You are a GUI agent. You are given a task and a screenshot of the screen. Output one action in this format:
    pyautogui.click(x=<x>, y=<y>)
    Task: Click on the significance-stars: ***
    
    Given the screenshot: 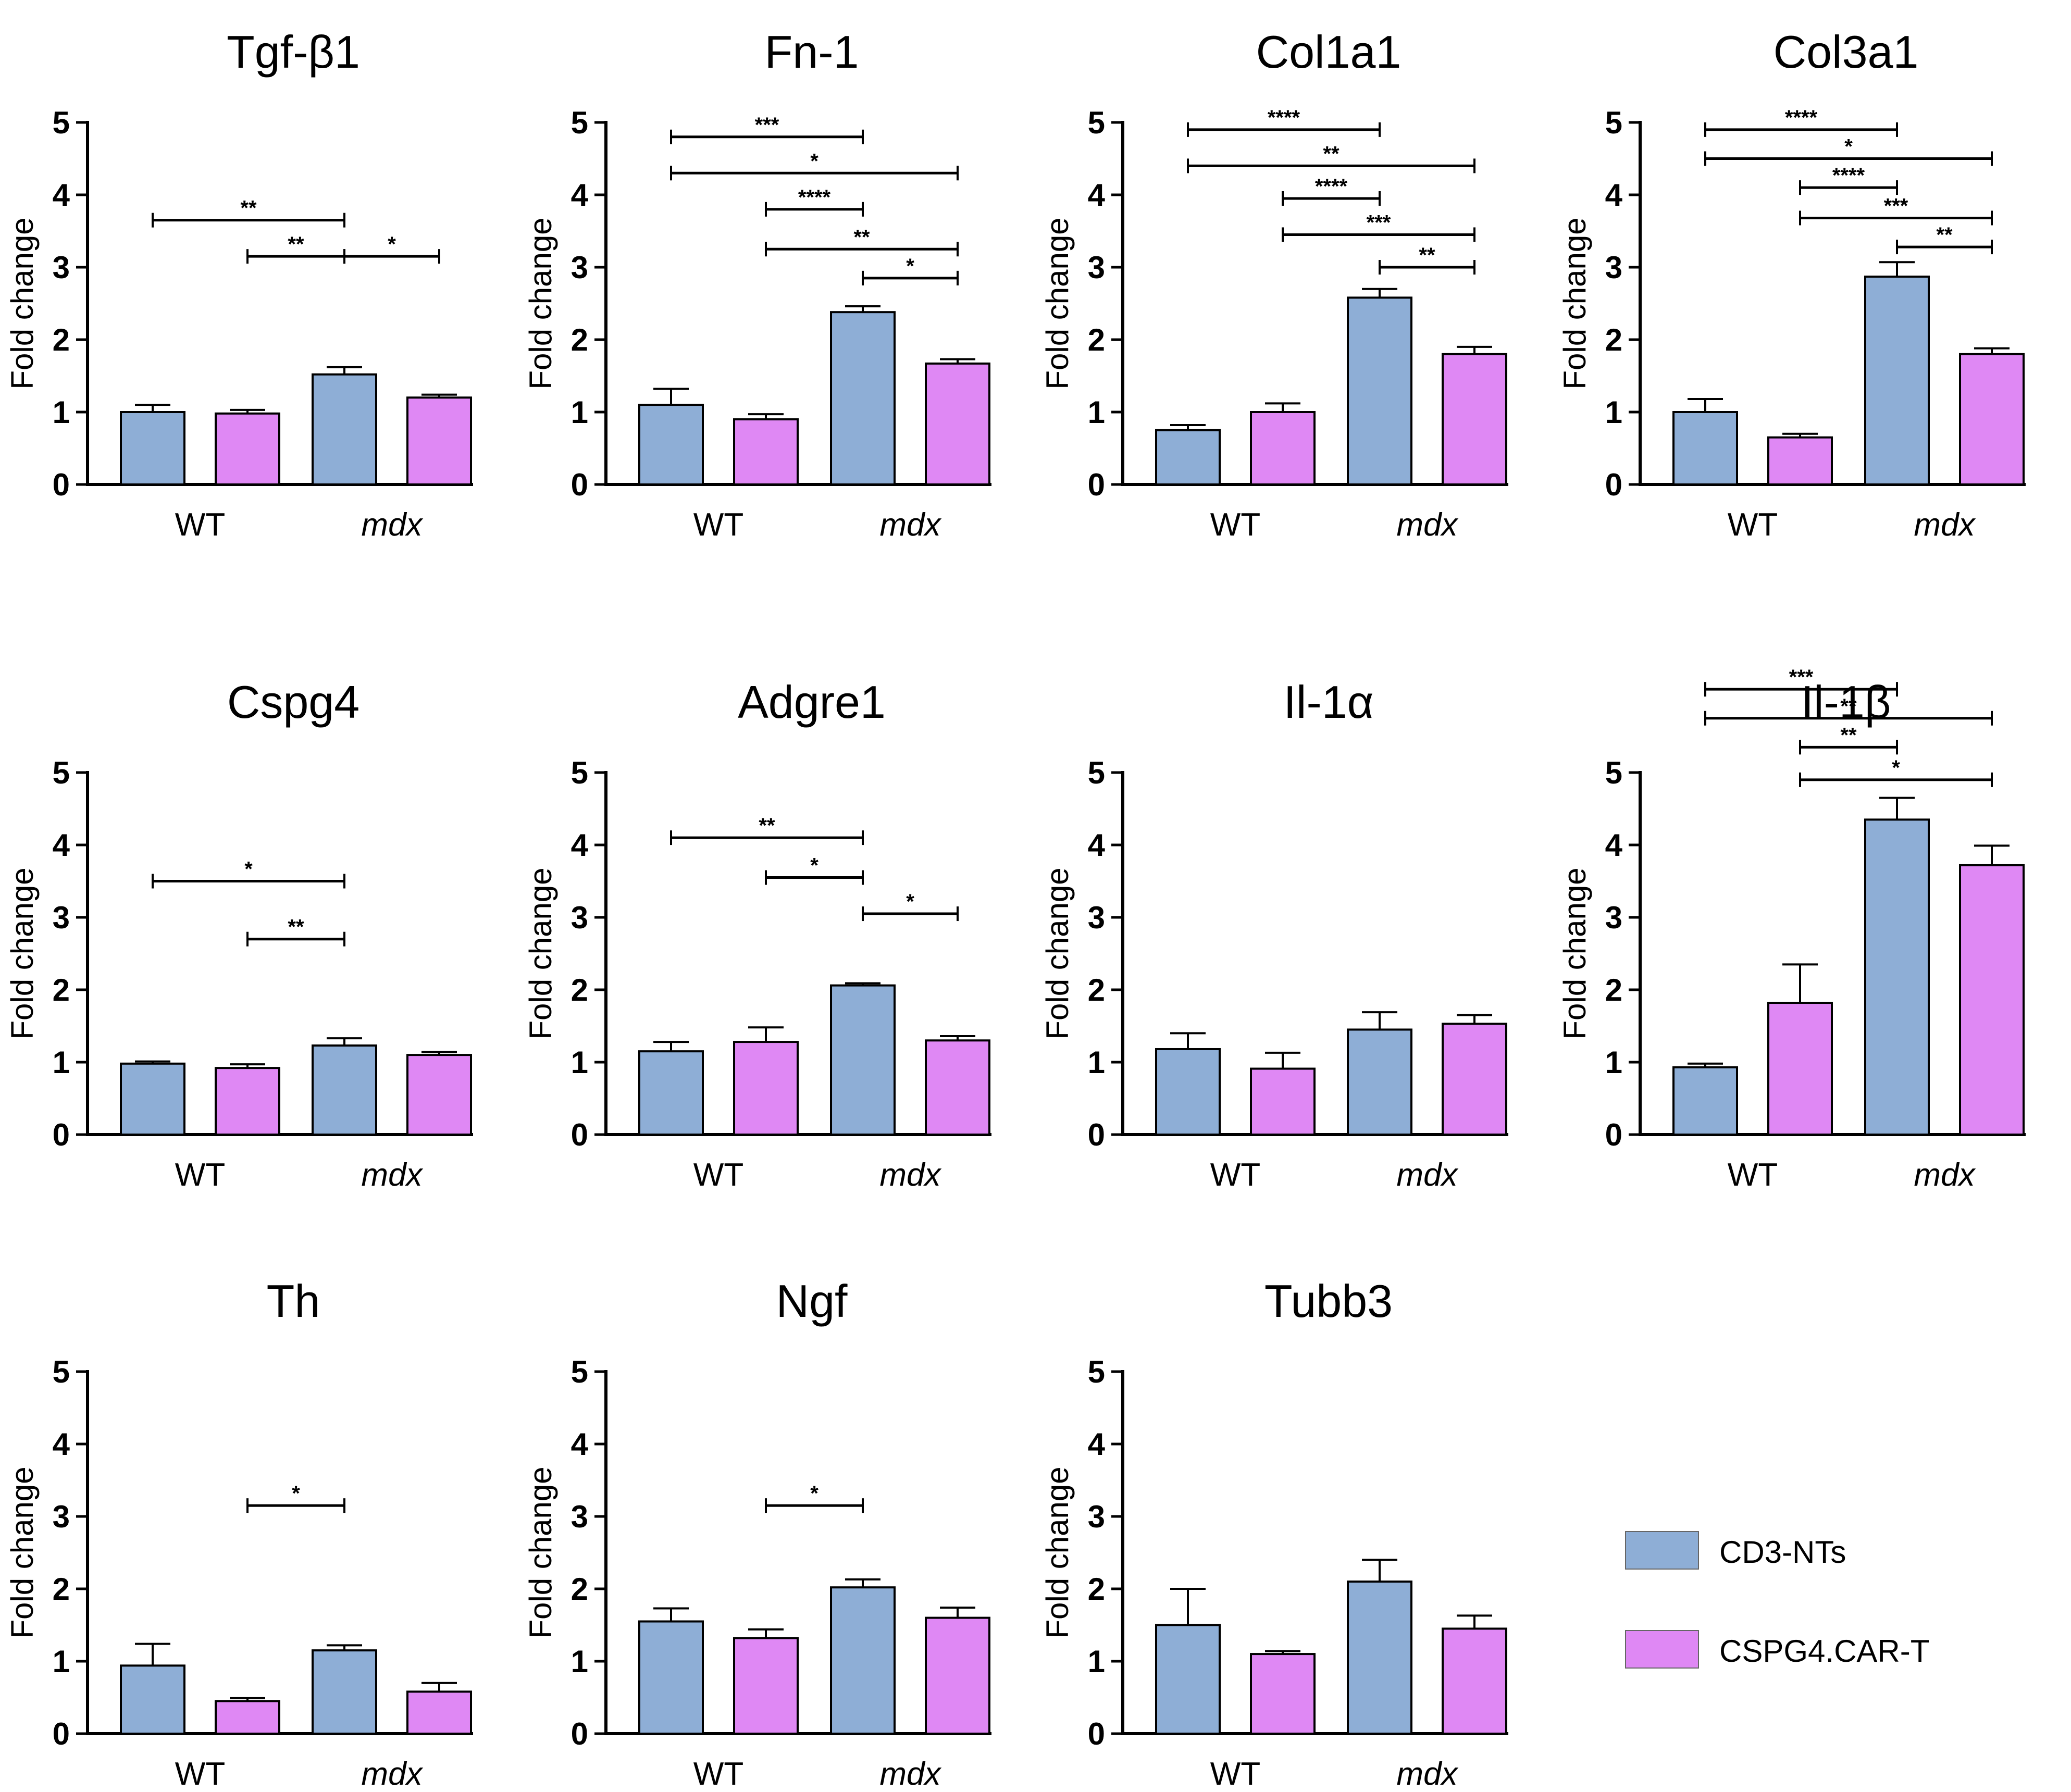 What is the action you would take?
    pyautogui.click(x=1896, y=205)
    